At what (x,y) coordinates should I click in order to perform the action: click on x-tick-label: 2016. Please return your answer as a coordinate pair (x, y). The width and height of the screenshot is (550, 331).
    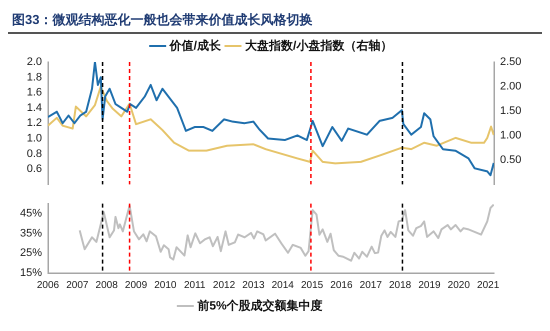
    Looking at the image, I should click on (341, 285).